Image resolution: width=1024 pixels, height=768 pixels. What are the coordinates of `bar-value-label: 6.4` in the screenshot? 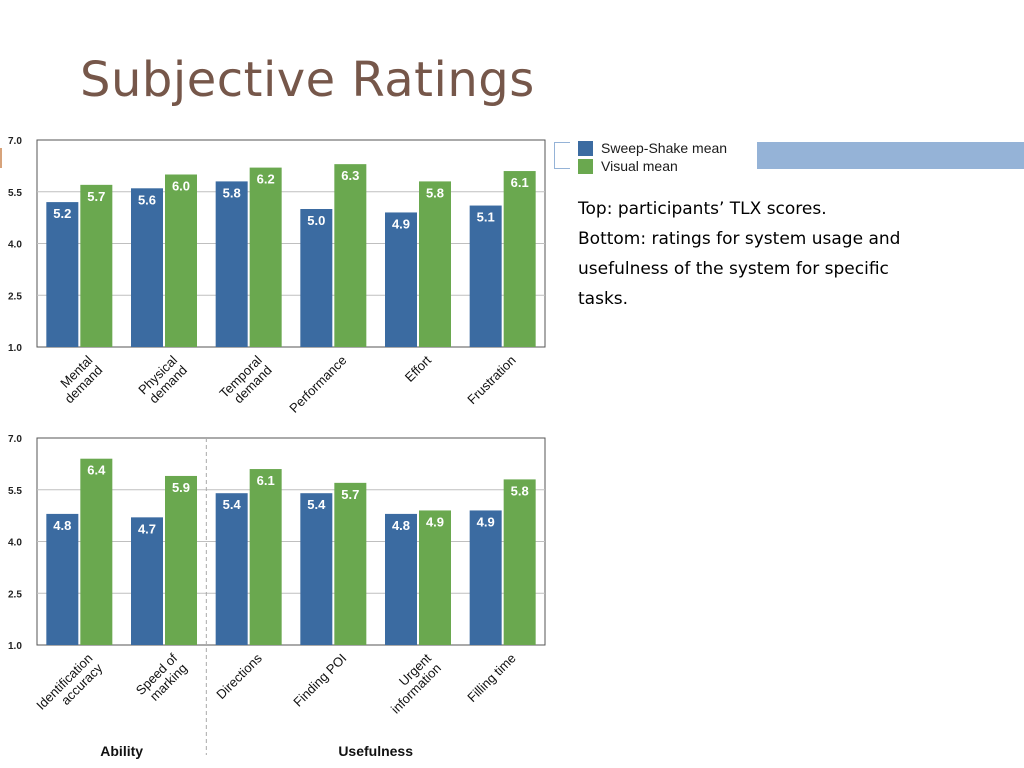 It's located at (96, 470).